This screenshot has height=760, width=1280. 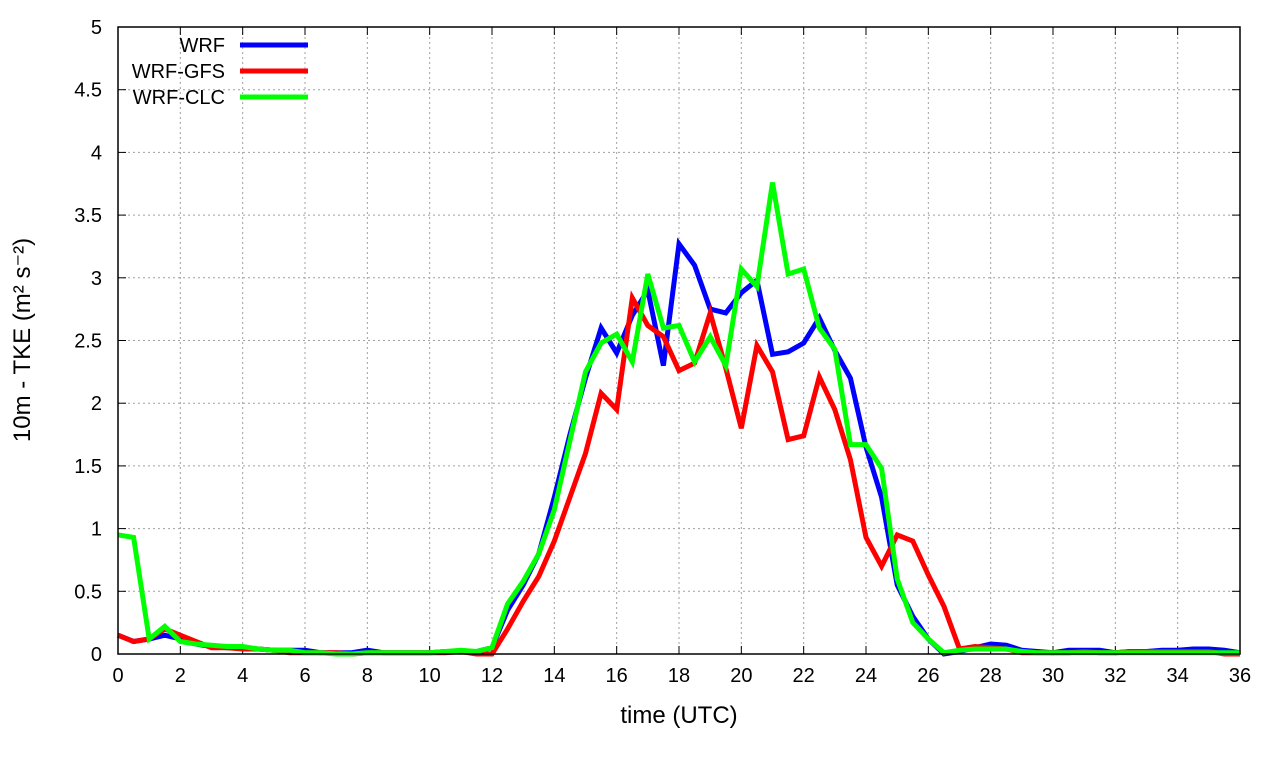 I want to click on x-tick-label: 32, so click(x=1115, y=676).